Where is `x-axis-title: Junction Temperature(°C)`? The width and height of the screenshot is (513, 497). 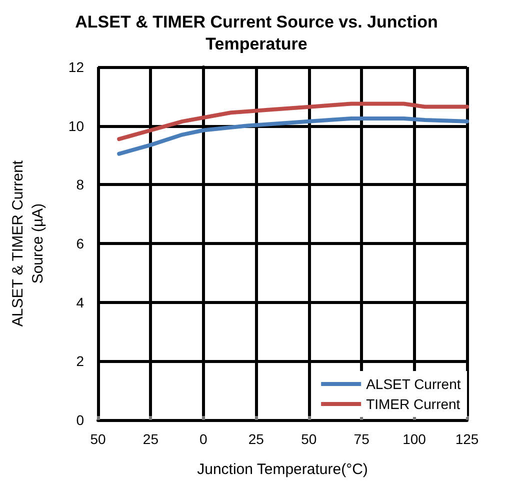 x-axis-title: Junction Temperature(°C) is located at coordinates (282, 469).